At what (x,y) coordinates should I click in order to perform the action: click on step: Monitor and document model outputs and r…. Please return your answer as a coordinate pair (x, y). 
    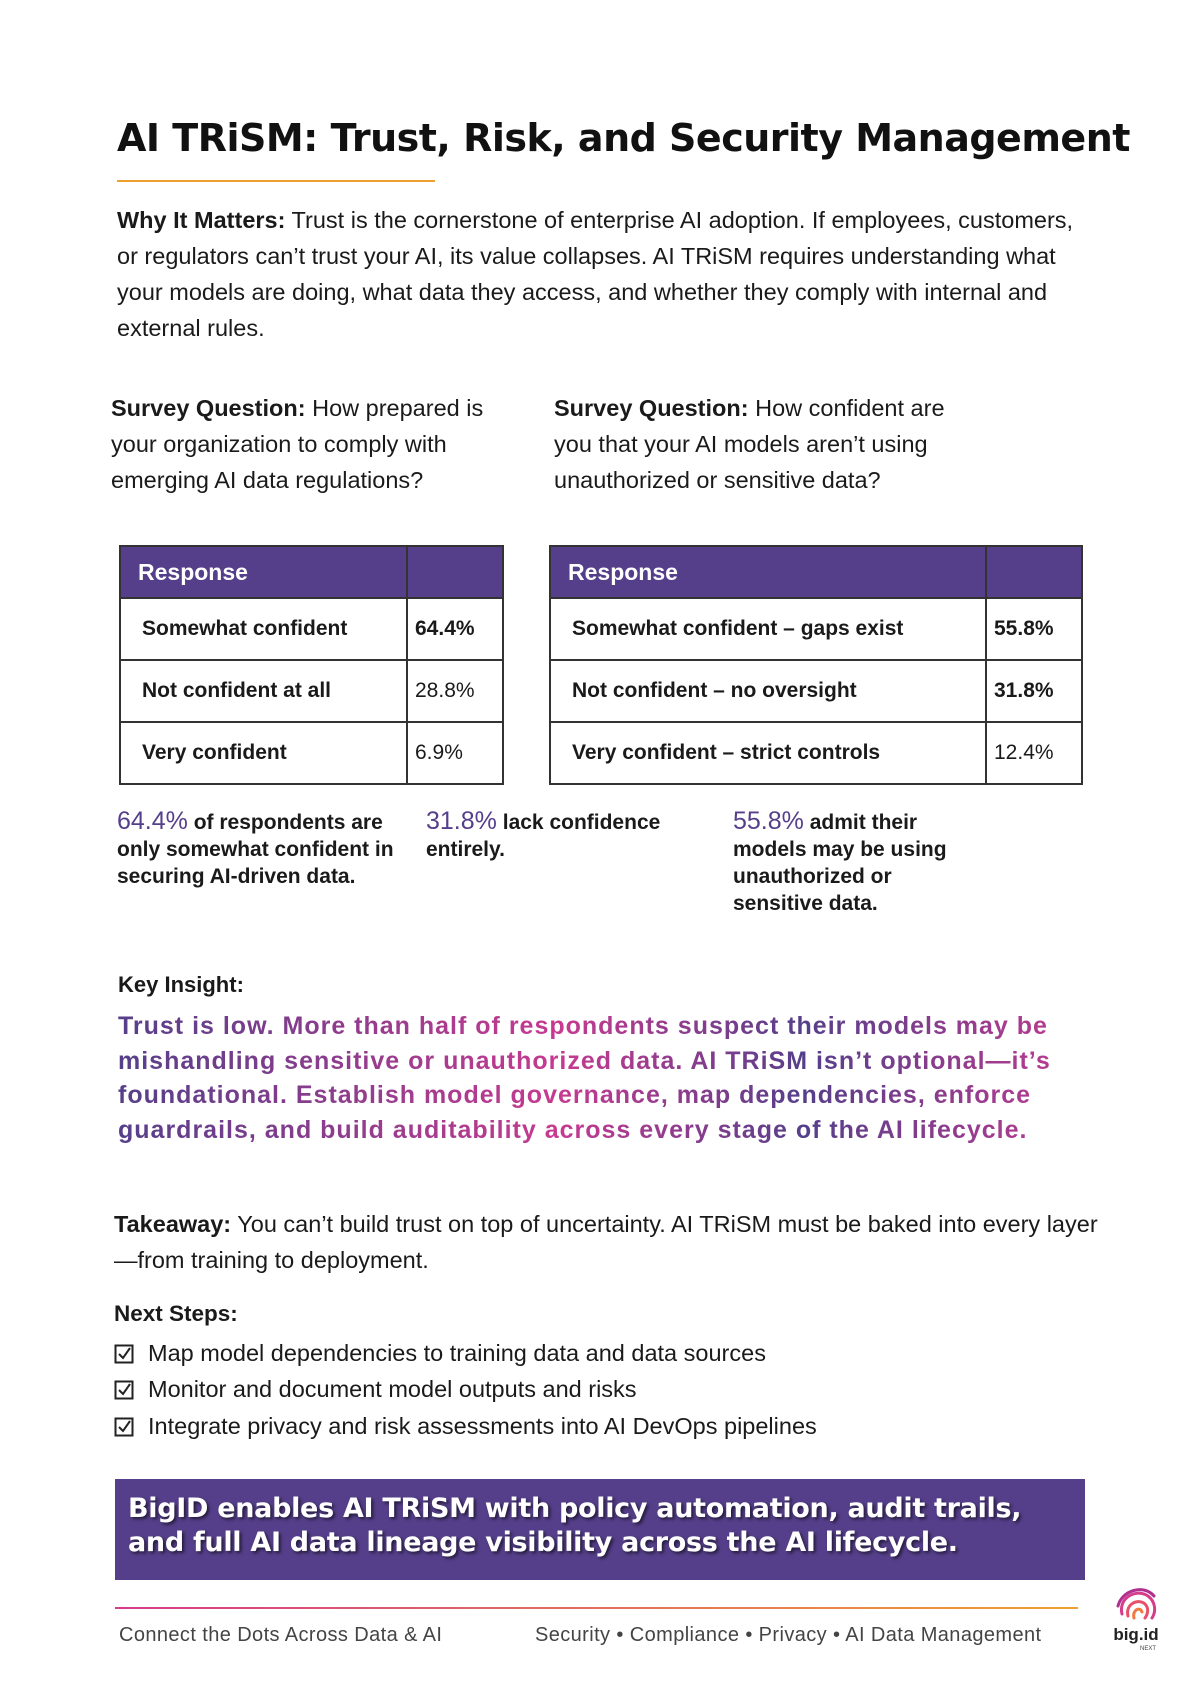
    Looking at the image, I should click on (375, 1389).